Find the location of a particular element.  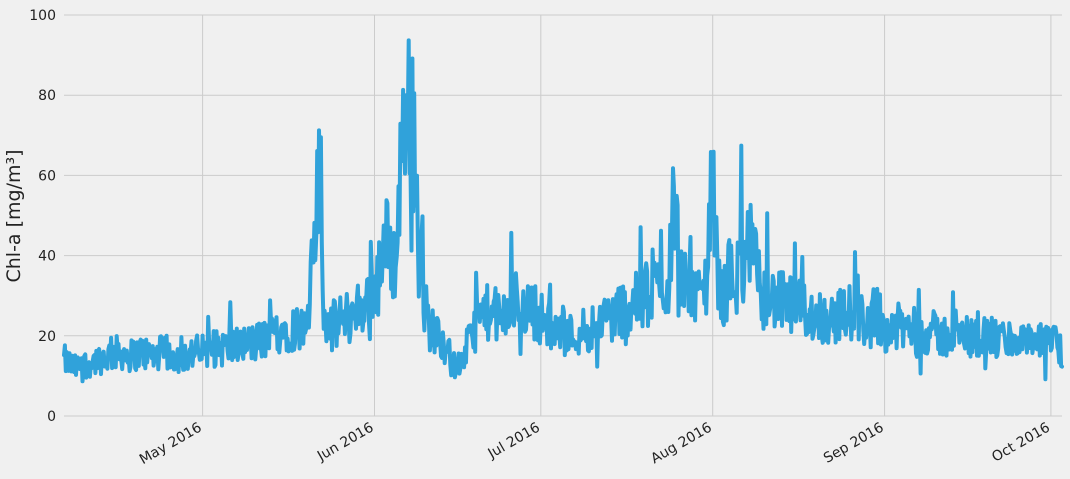

y-axis-label: Chl-a [mg/m³] is located at coordinates (14, 215).